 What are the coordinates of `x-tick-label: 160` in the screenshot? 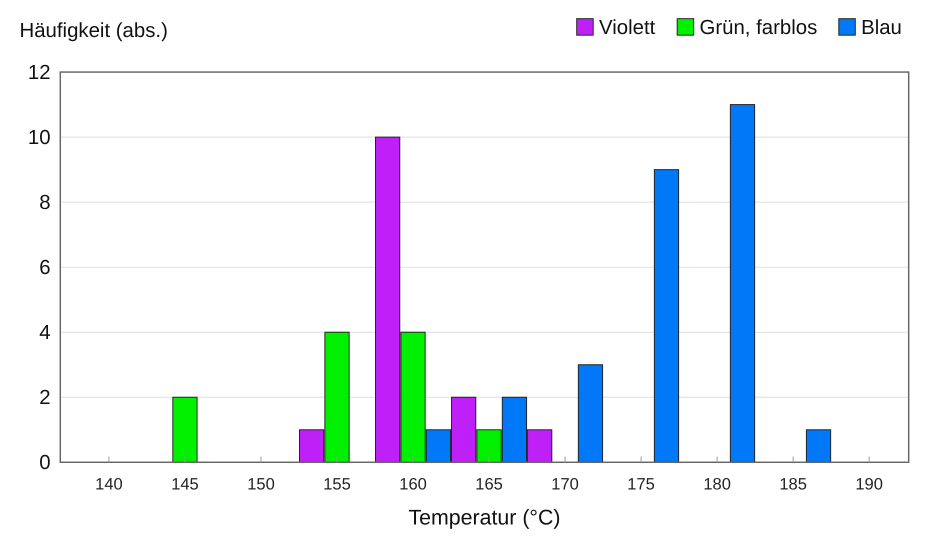 It's located at (413, 484).